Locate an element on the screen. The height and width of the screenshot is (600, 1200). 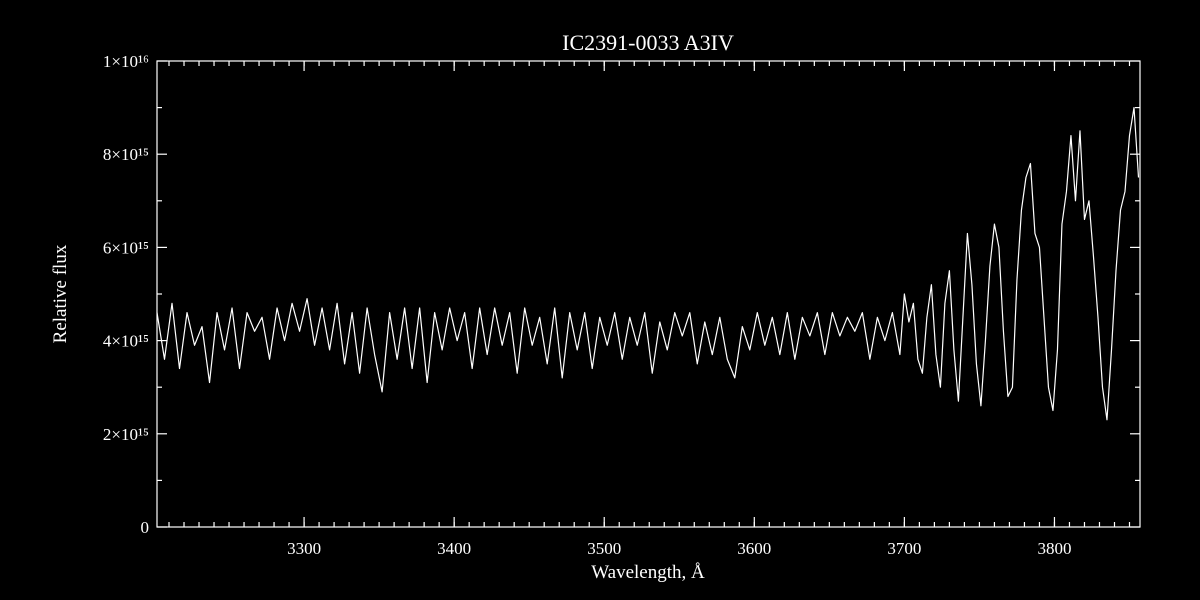
x-tick-label: 3700 is located at coordinates (904, 548).